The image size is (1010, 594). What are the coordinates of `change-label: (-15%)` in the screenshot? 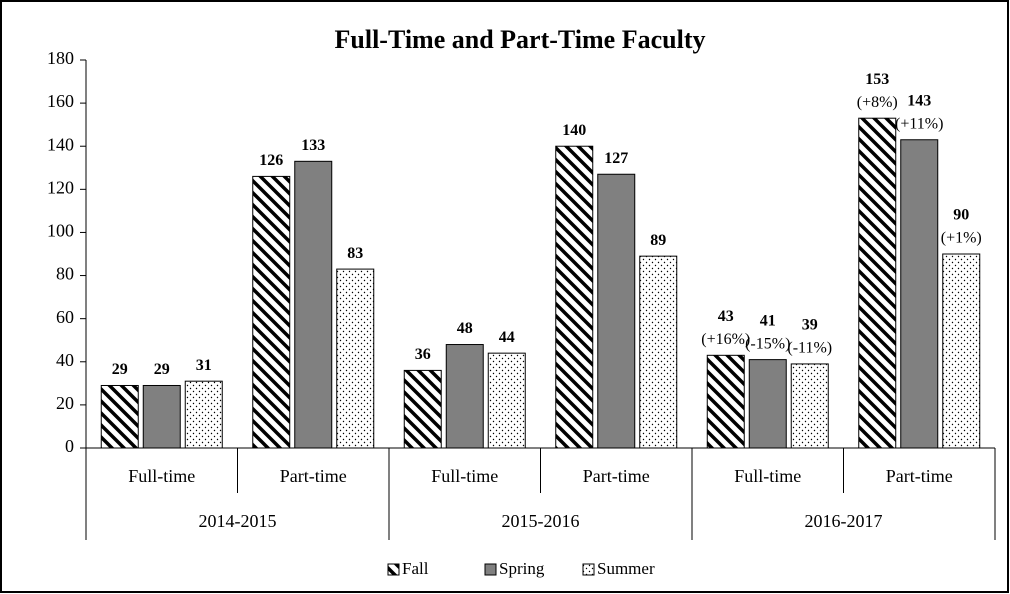 It's located at (767, 343).